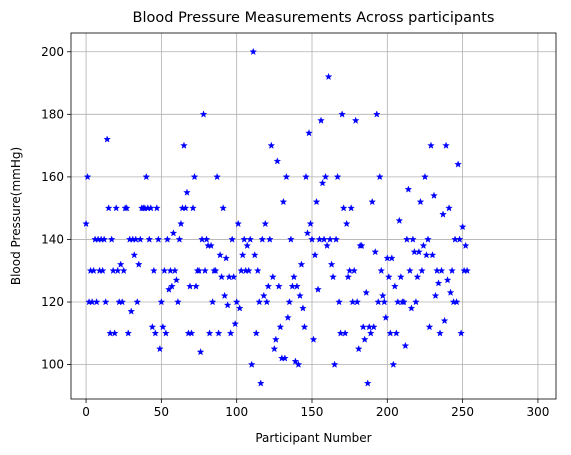  I want to click on y-axis-label: Blood Pressure(mmHg), so click(16, 216).